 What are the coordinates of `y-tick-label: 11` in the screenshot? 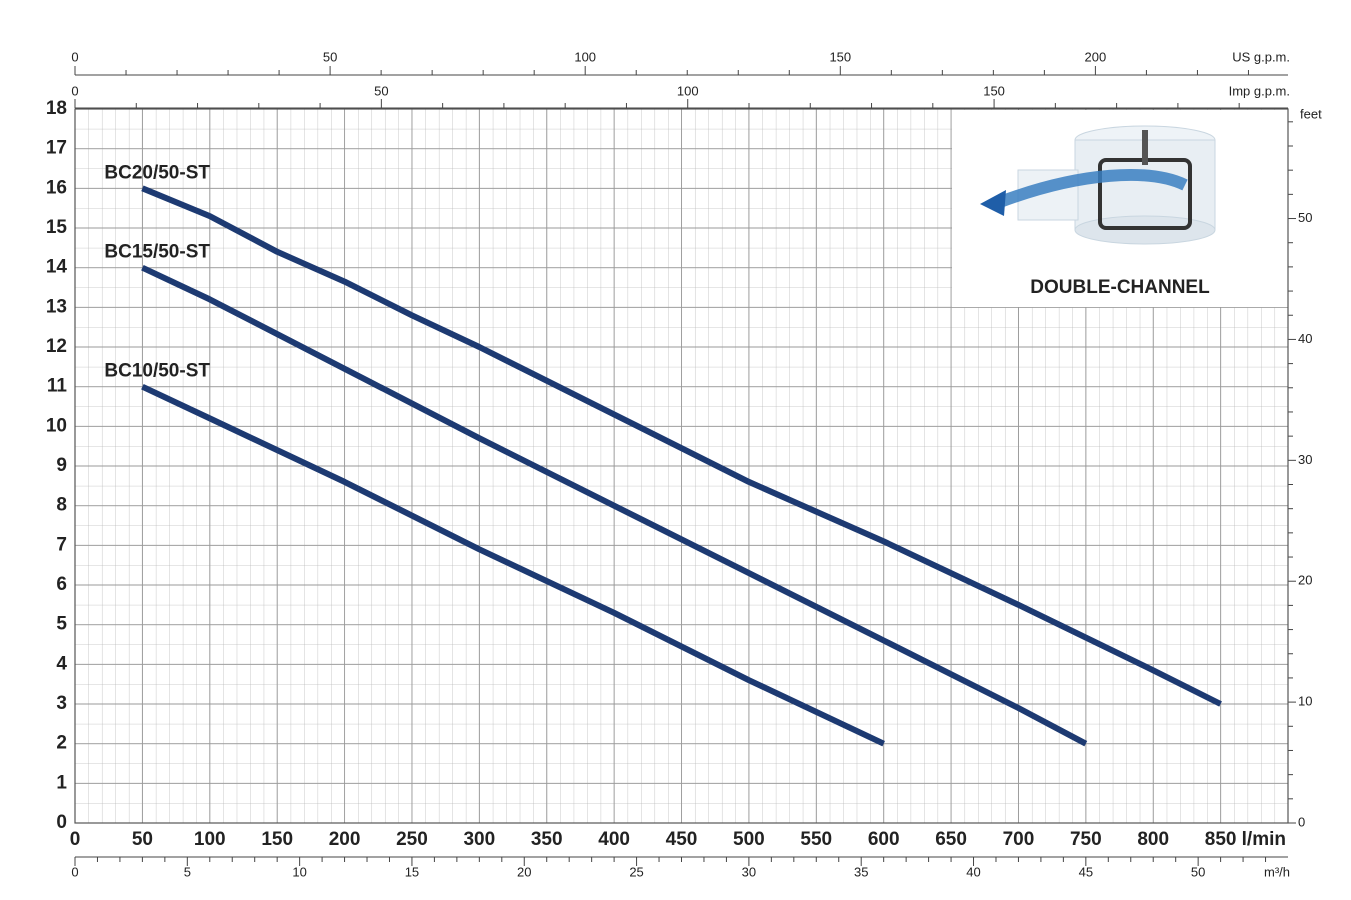 It's located at (57, 386).